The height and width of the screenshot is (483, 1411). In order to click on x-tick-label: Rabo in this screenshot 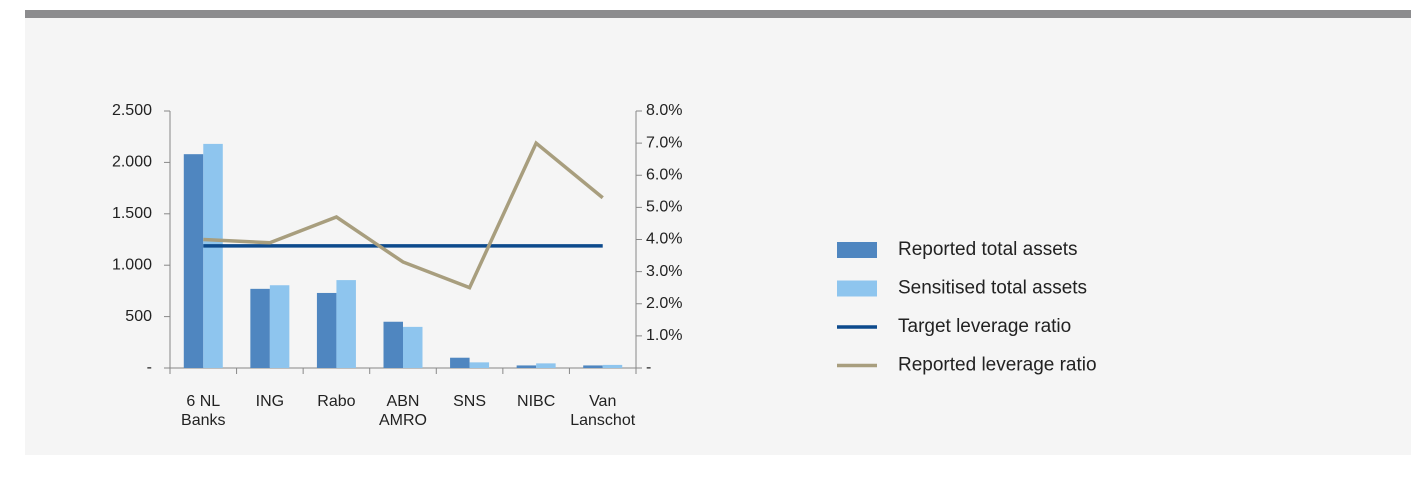, I will do `click(336, 401)`.